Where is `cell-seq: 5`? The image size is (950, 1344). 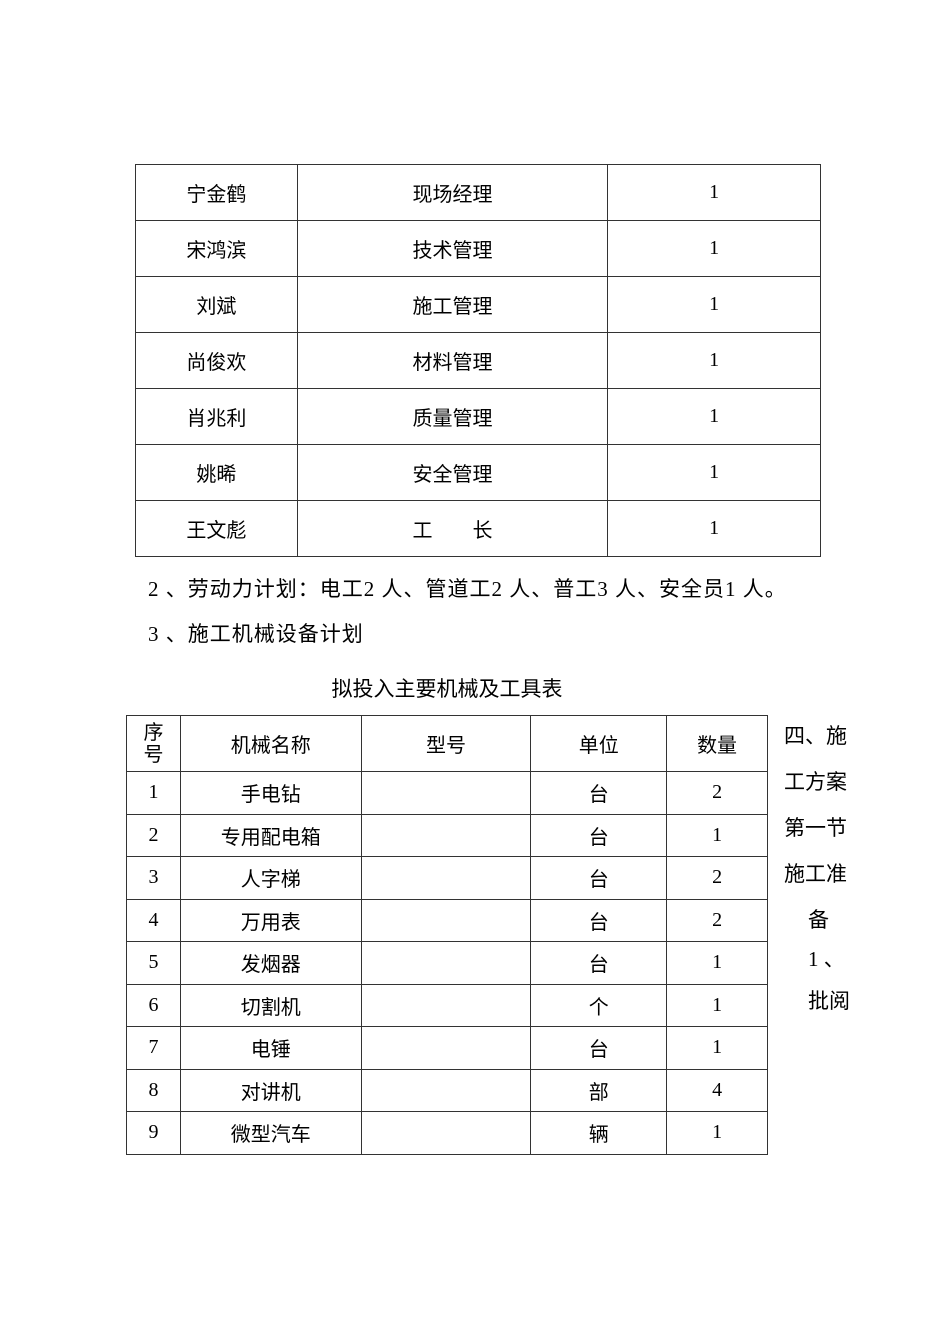
cell-seq: 5 is located at coordinates (153, 963).